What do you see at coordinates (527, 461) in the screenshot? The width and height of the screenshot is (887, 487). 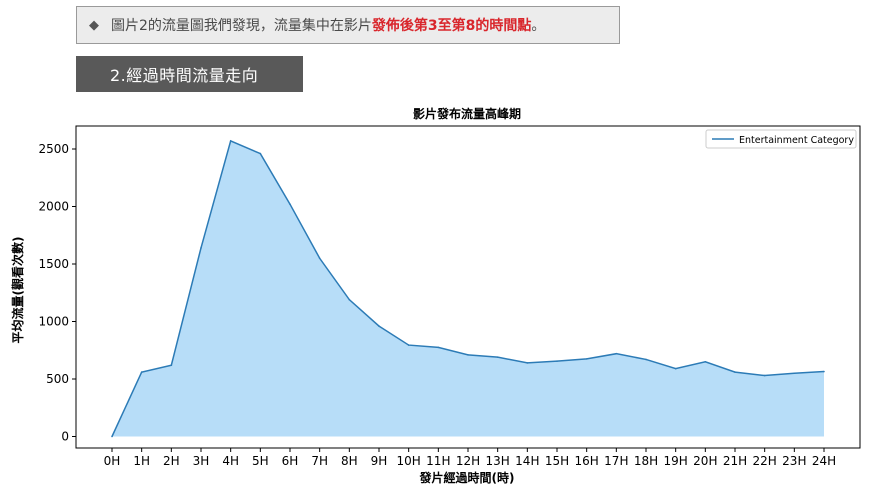 I see `x-tick-label: 14H` at bounding box center [527, 461].